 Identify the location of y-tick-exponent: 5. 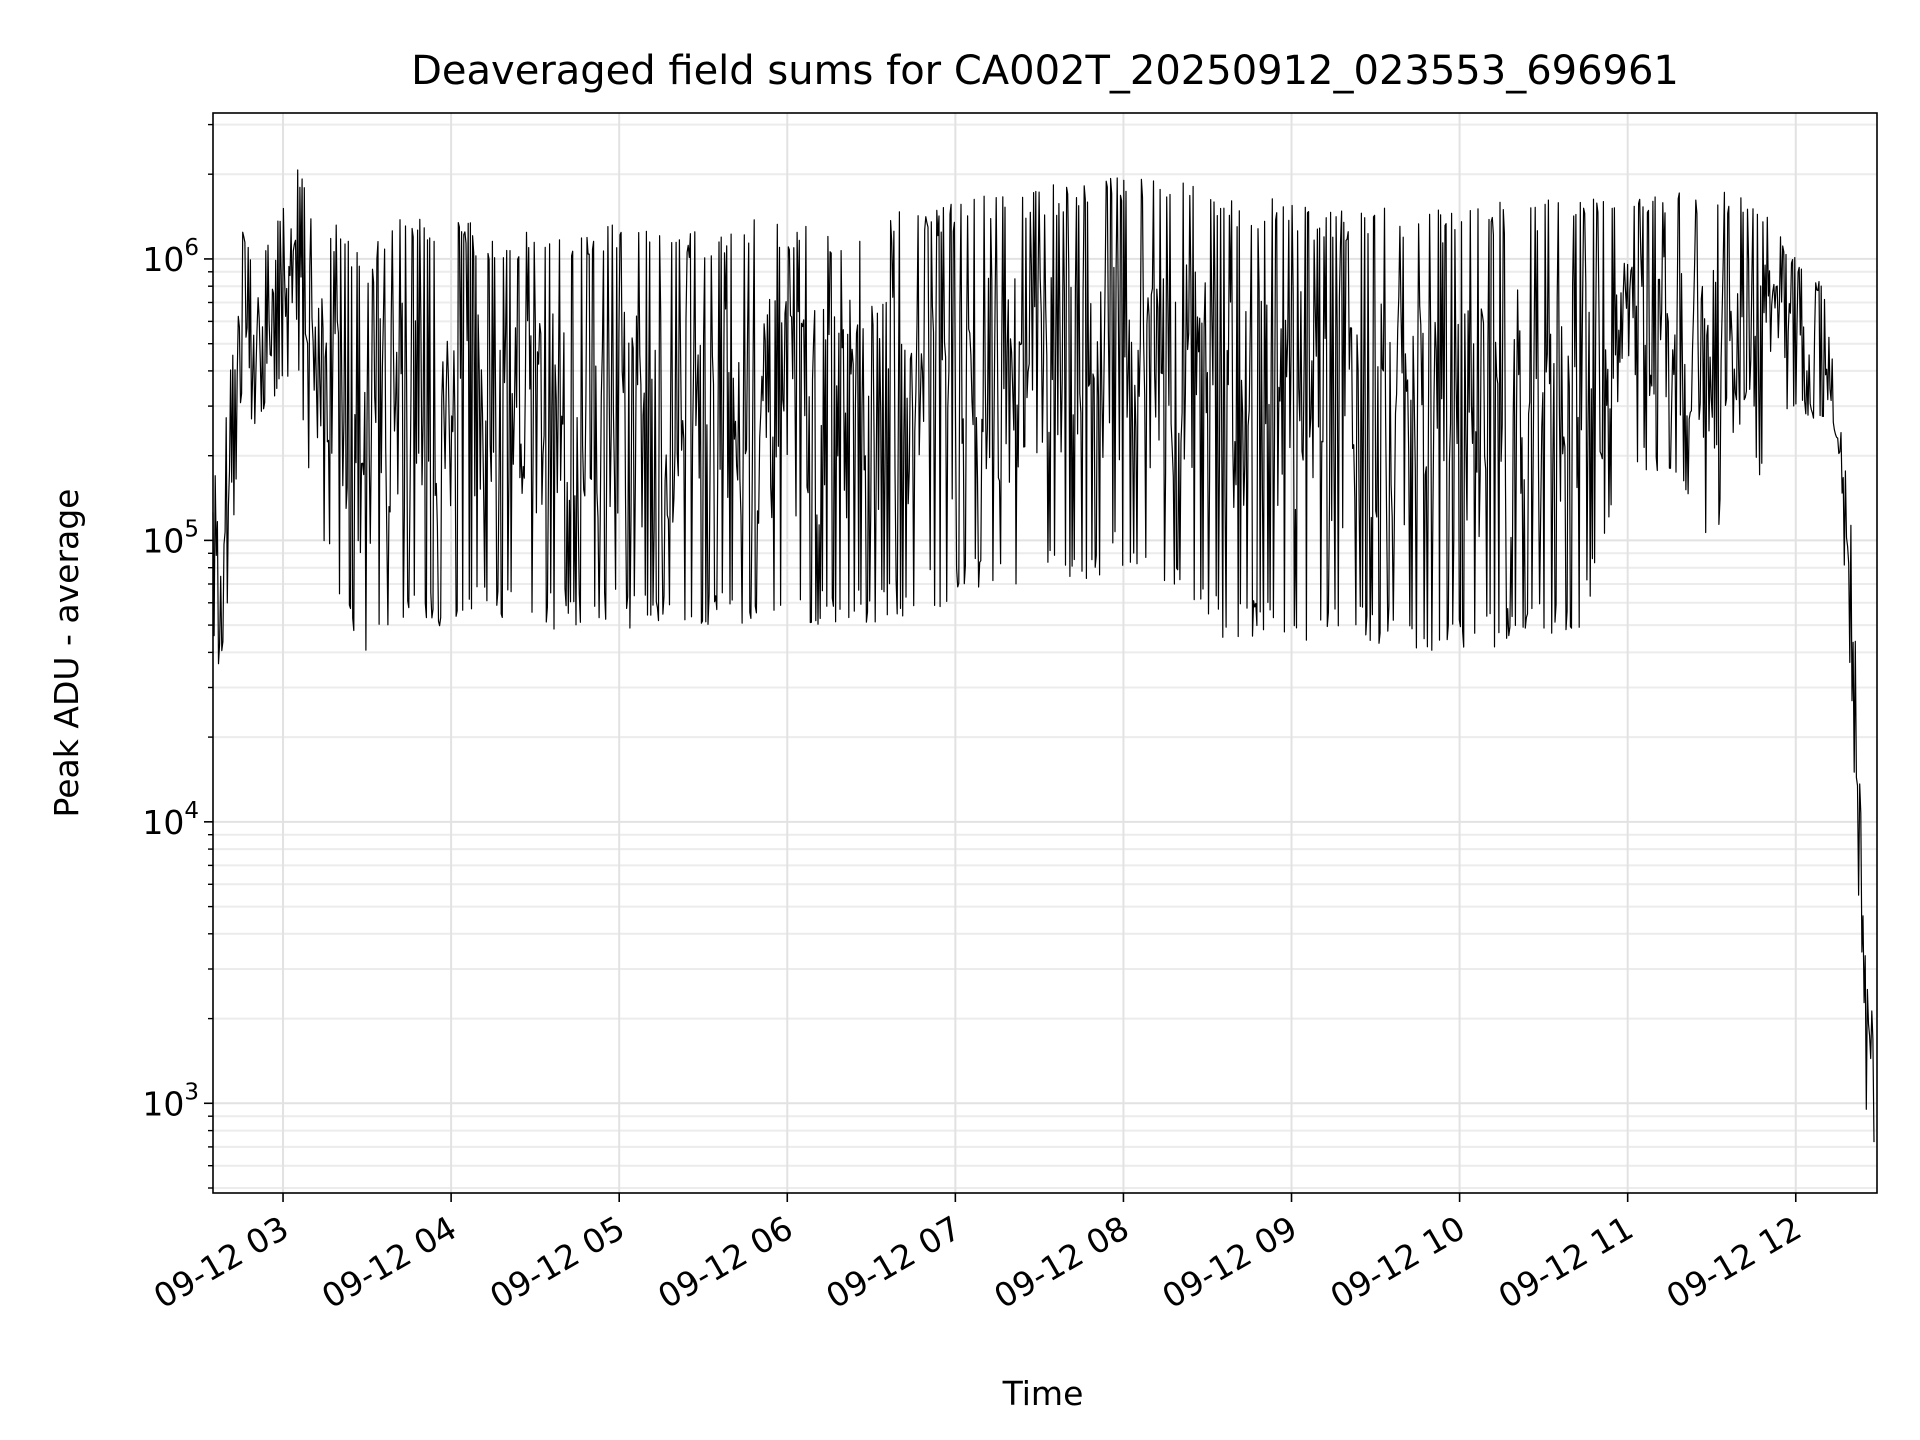
(191, 529).